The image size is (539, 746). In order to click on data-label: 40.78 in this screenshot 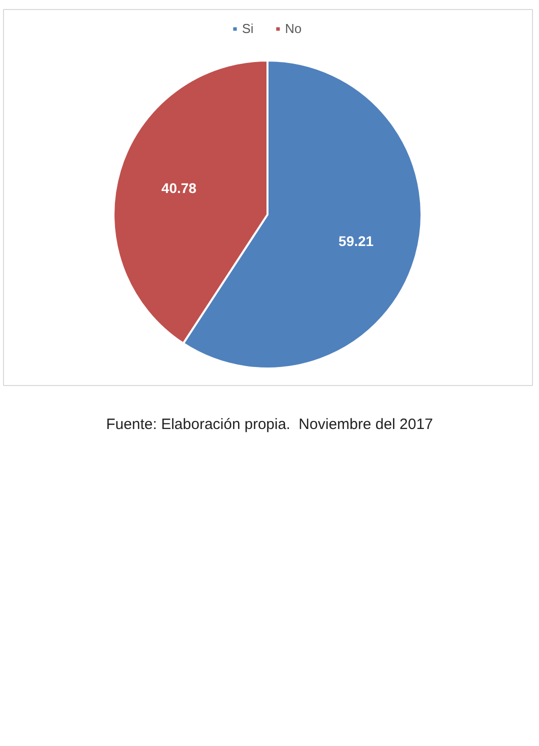, I will do `click(179, 188)`.